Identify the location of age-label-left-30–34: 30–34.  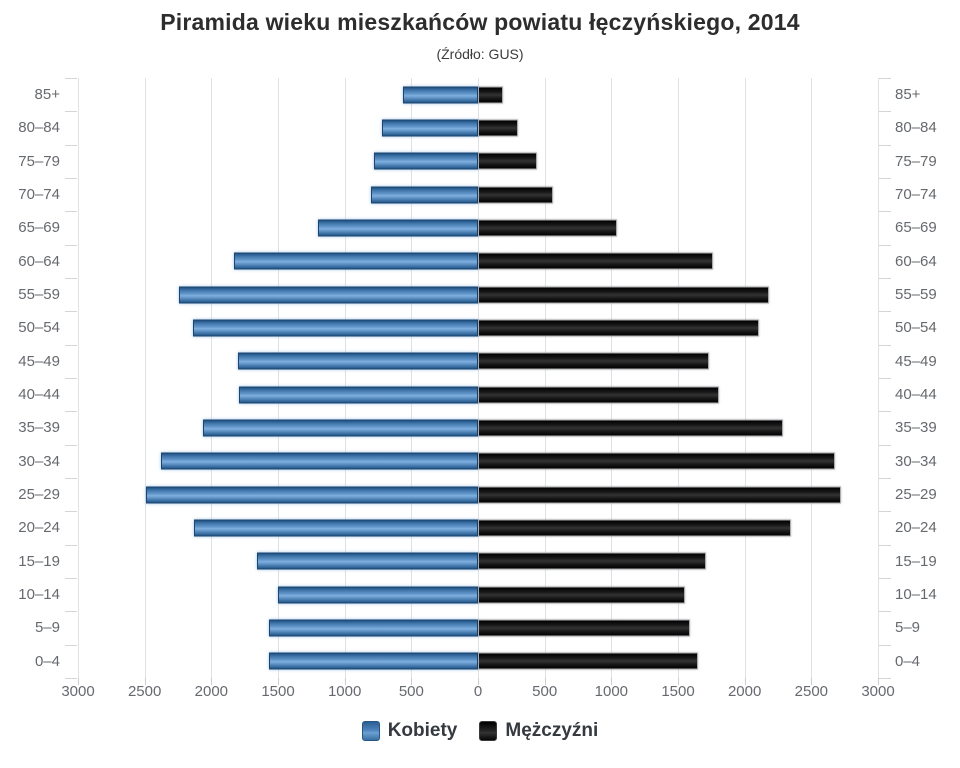
(39, 461).